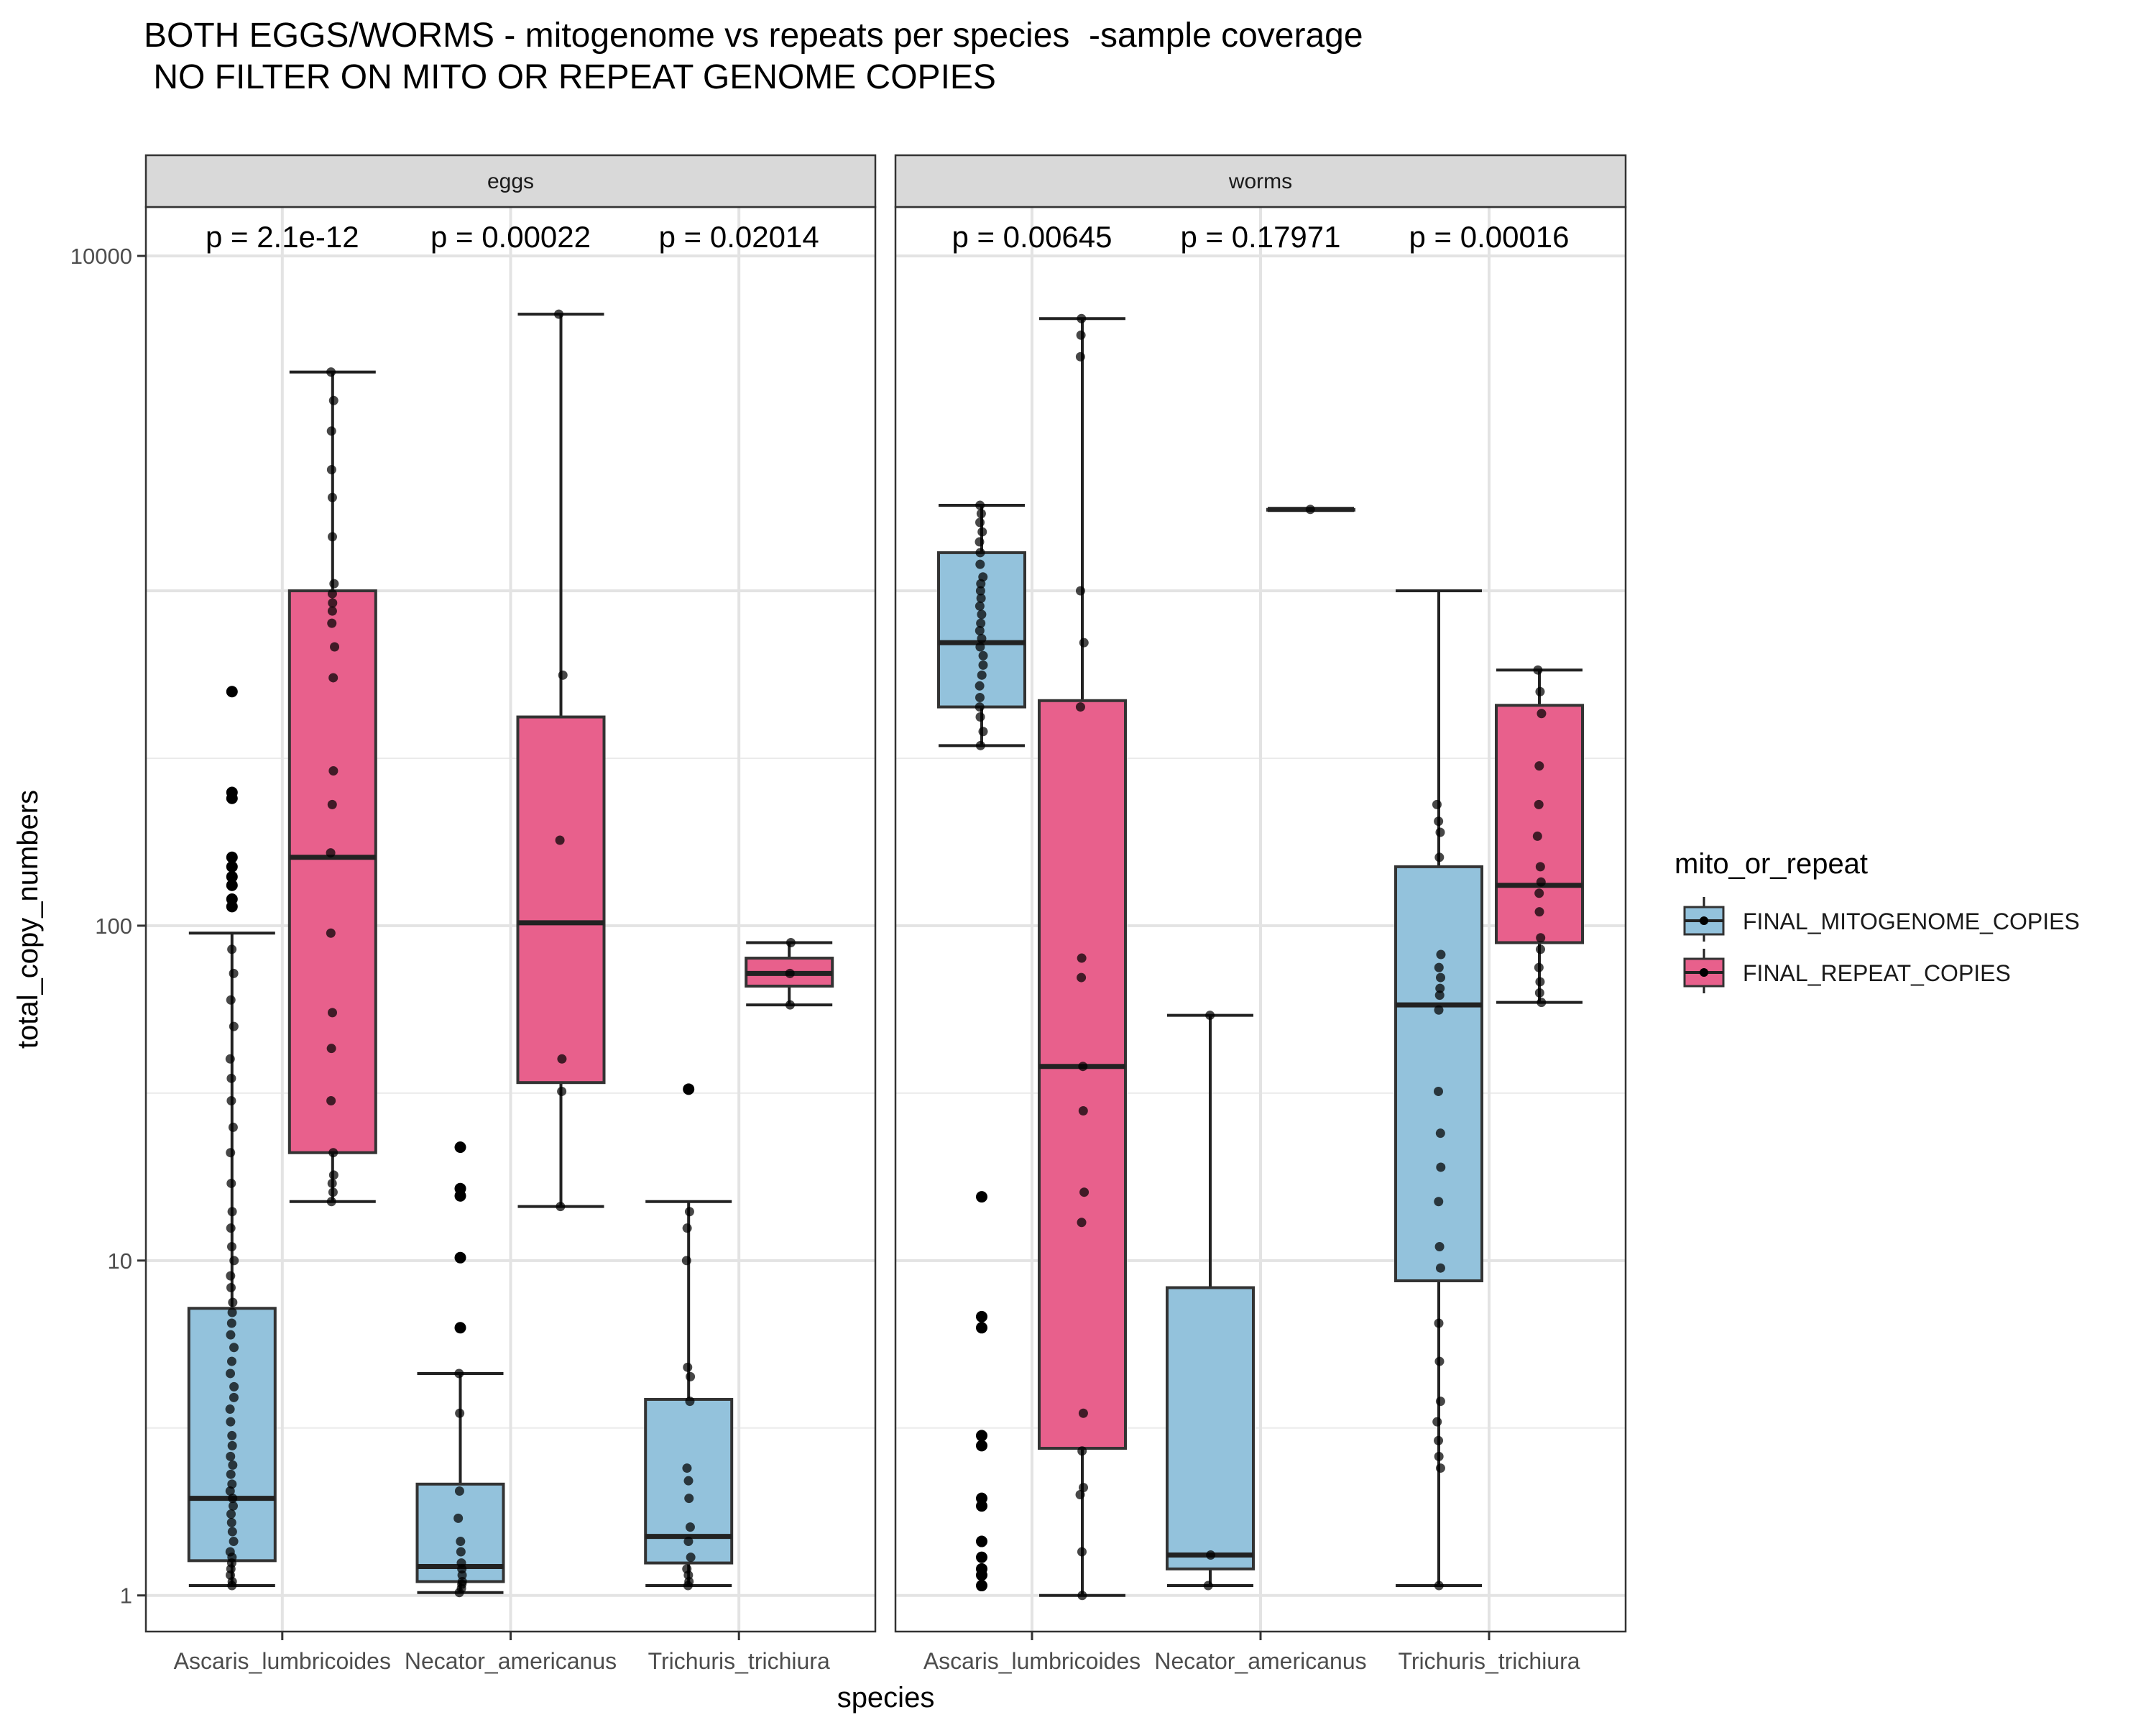 This screenshot has height=1725, width=2156. Describe the element at coordinates (28, 919) in the screenshot. I see `y-axis-title: total_copy_numbers` at that location.